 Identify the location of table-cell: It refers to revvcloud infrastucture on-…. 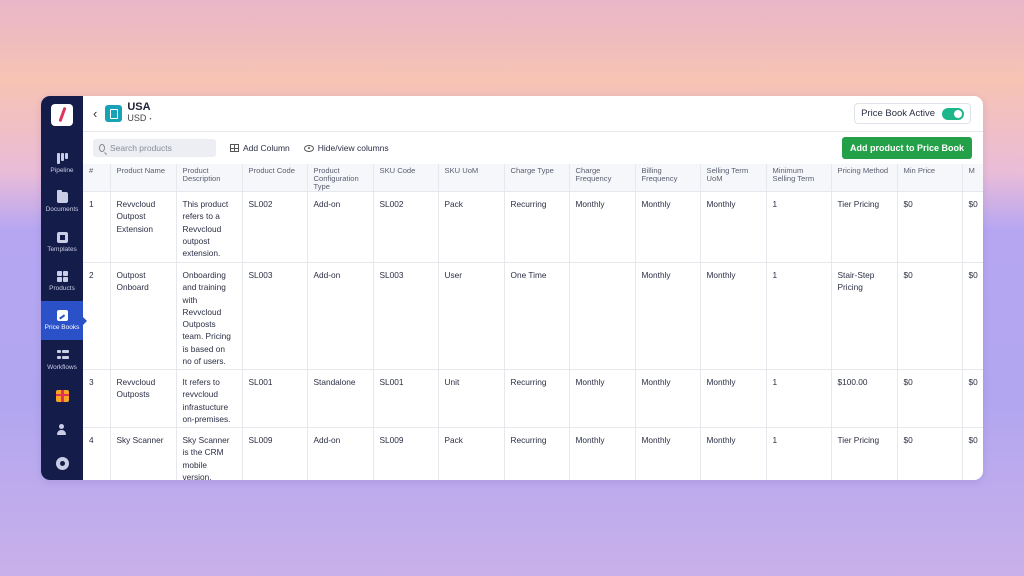
(209, 398).